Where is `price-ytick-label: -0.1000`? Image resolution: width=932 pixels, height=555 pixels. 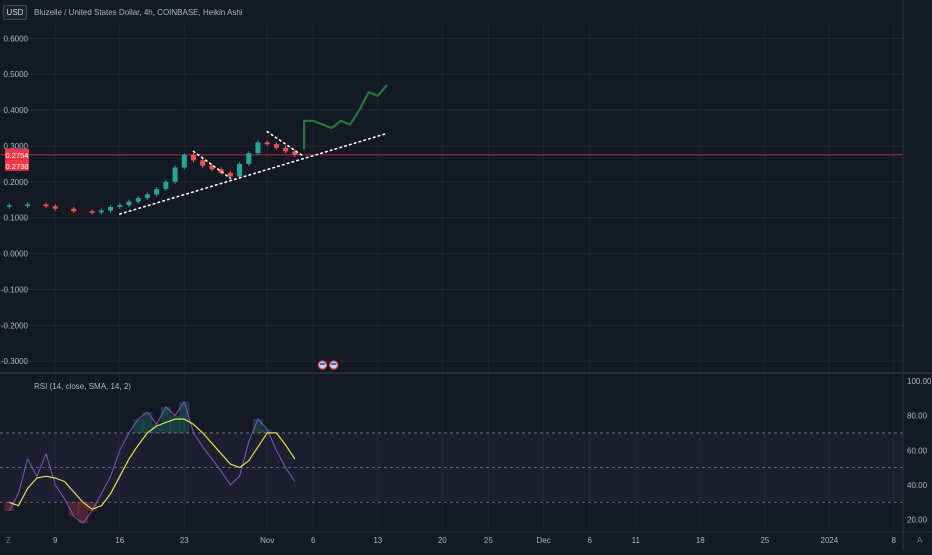 price-ytick-label: -0.1000 is located at coordinates (15, 289).